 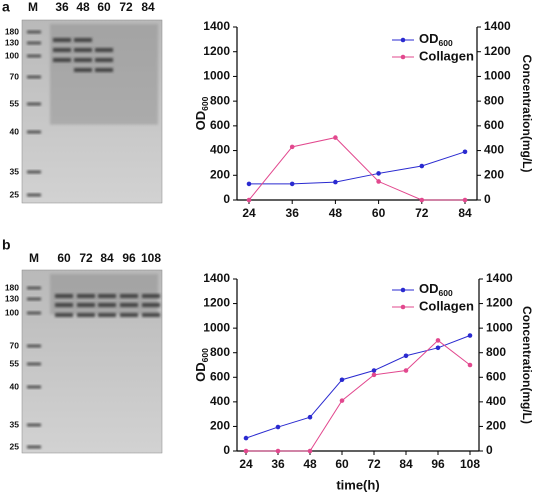 What do you see at coordinates (226, 199) in the screenshot?
I see `y-tick-label: 0` at bounding box center [226, 199].